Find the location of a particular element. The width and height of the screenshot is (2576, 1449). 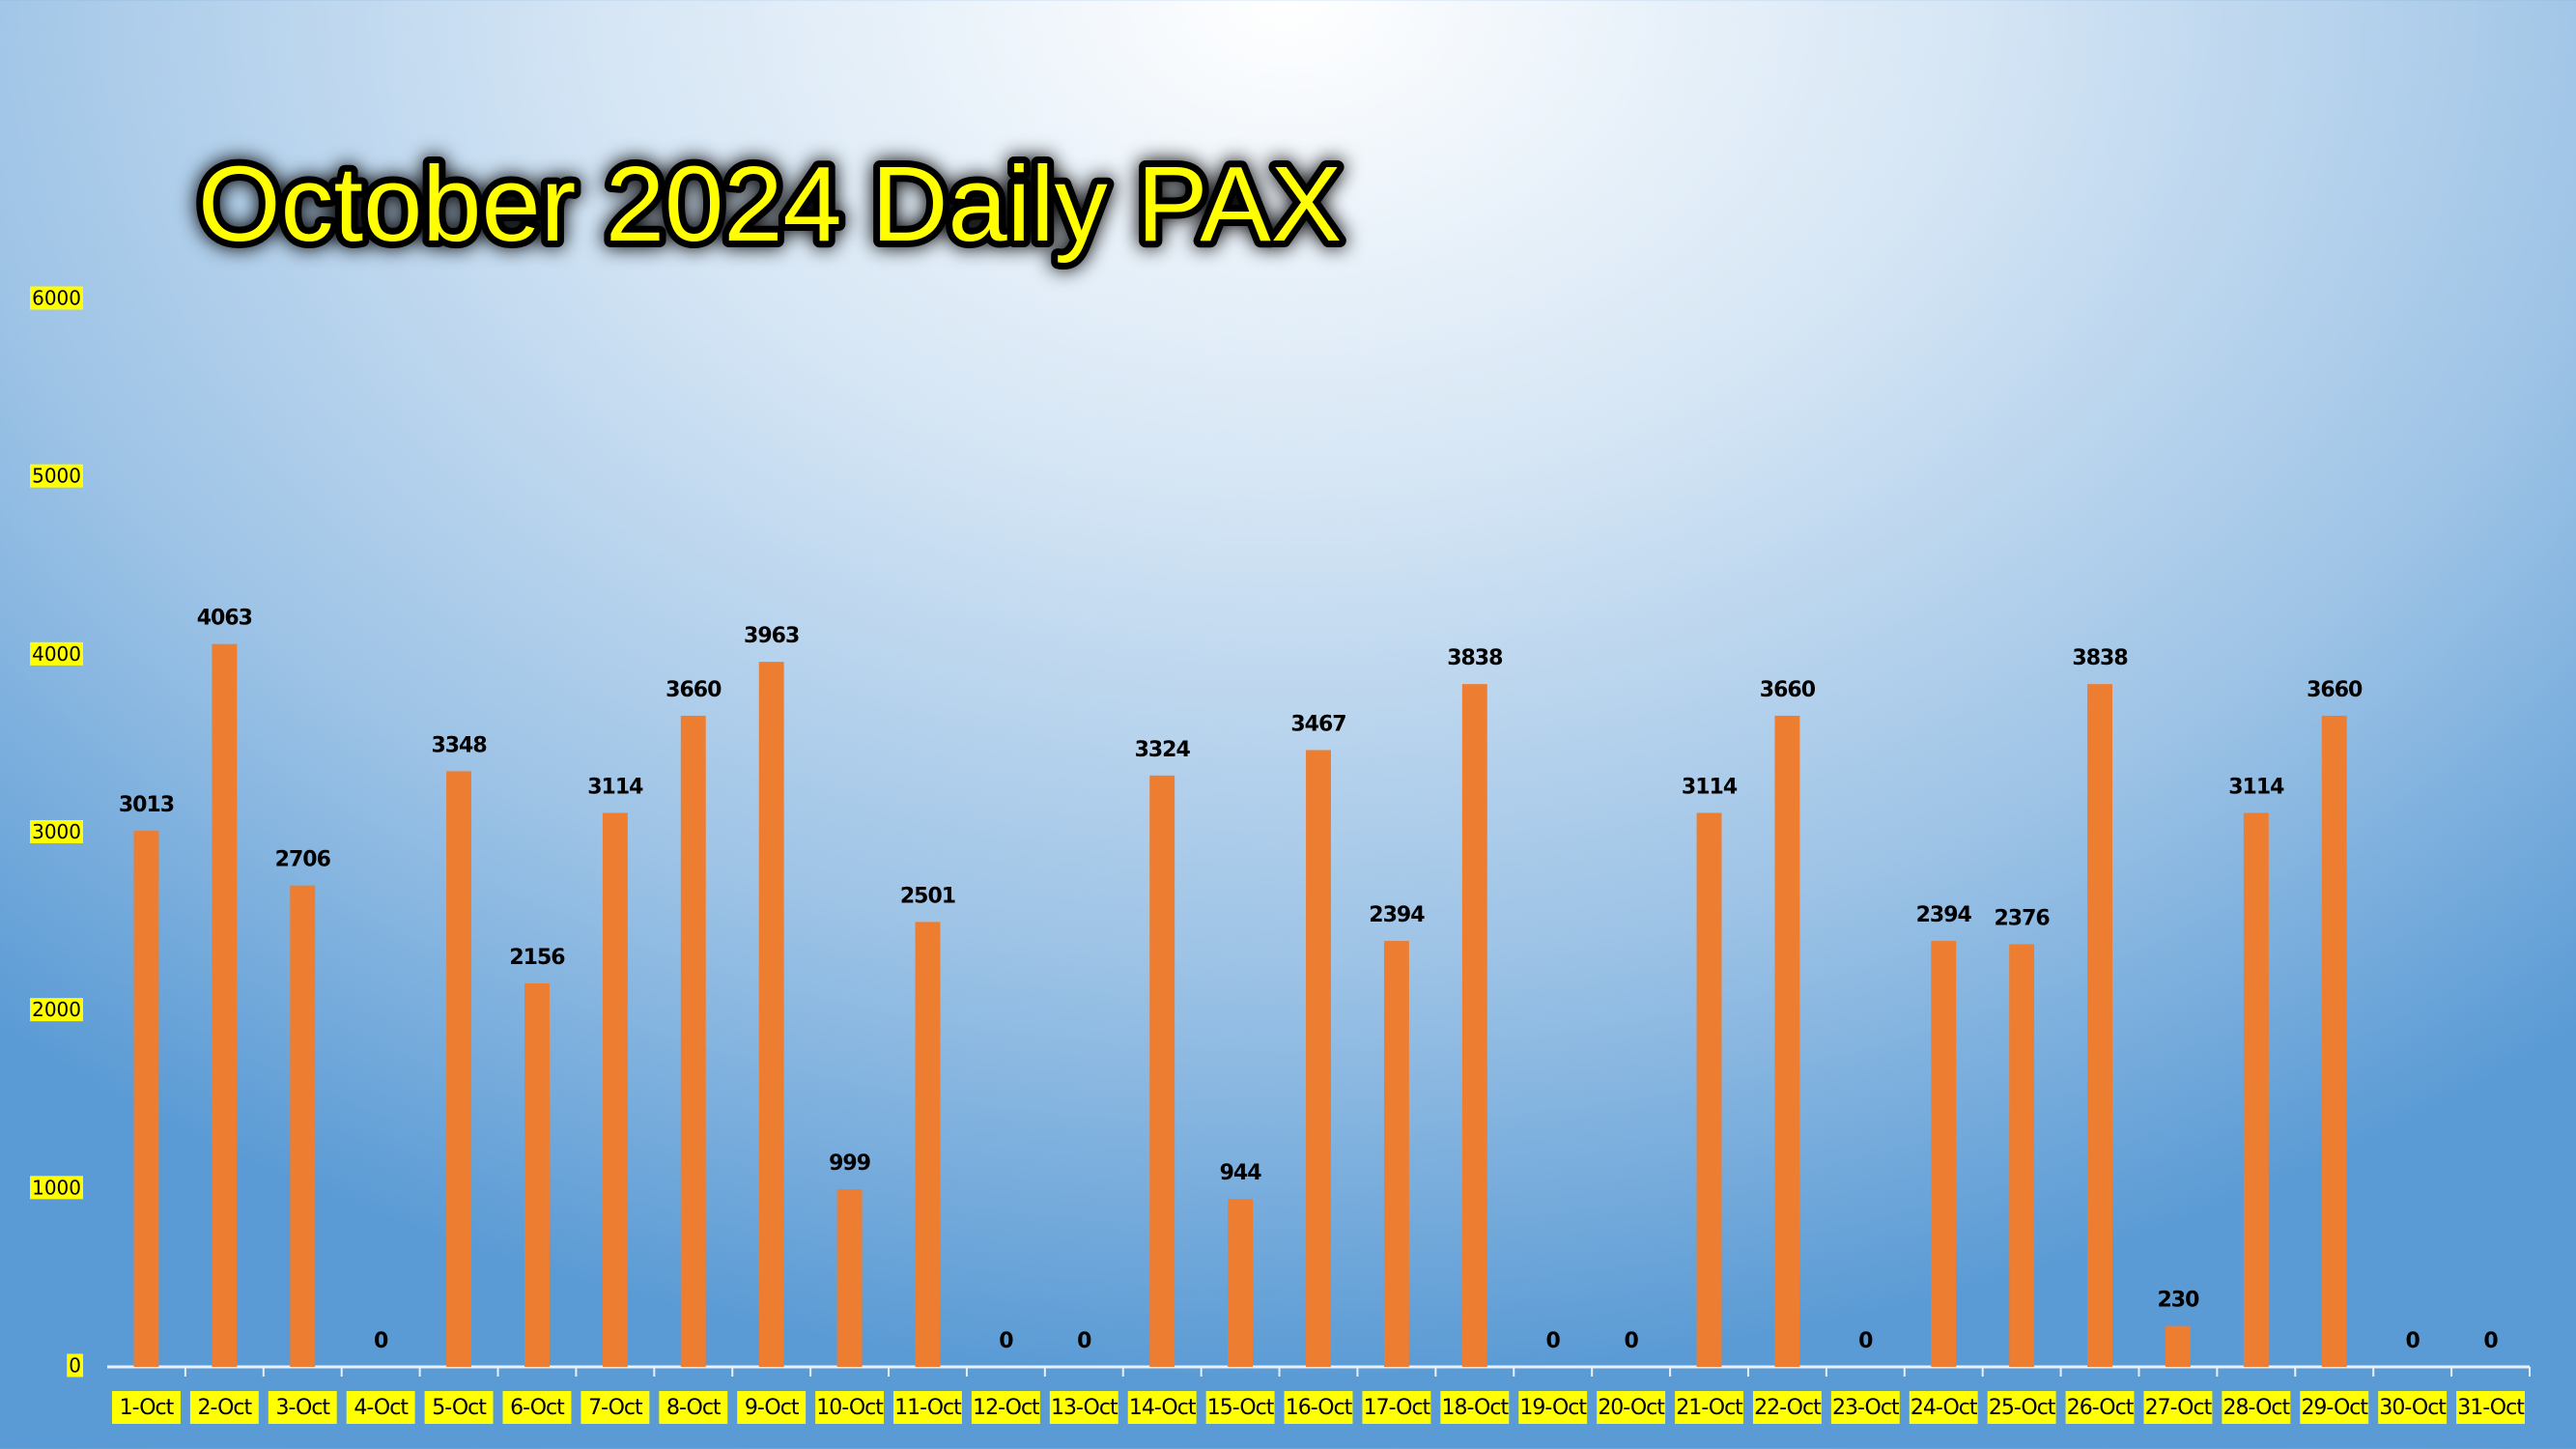

x-tick-label: 29-Oct is located at coordinates (2334, 1408).